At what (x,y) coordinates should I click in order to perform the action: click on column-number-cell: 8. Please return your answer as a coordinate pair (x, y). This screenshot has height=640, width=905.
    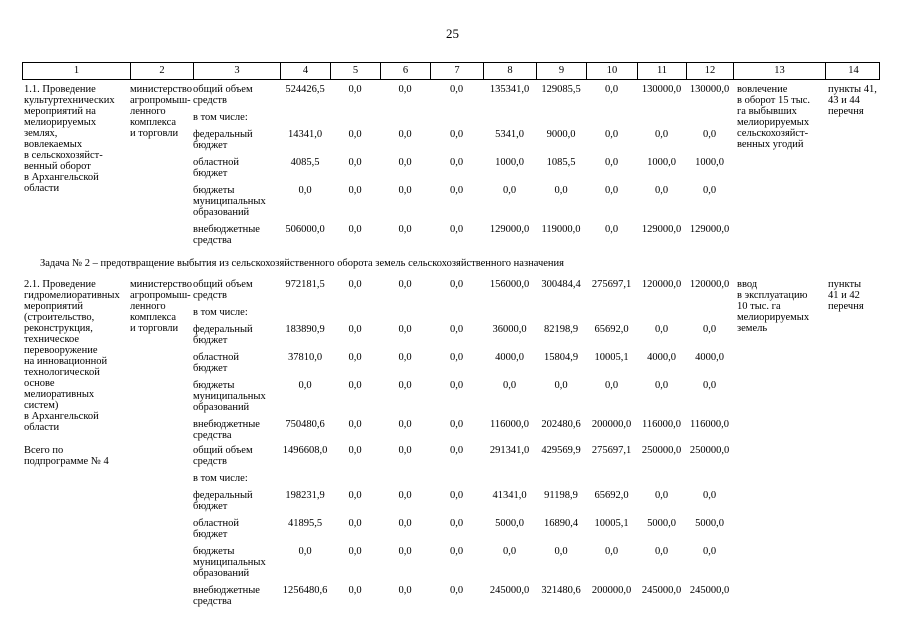
    Looking at the image, I should click on (510, 71).